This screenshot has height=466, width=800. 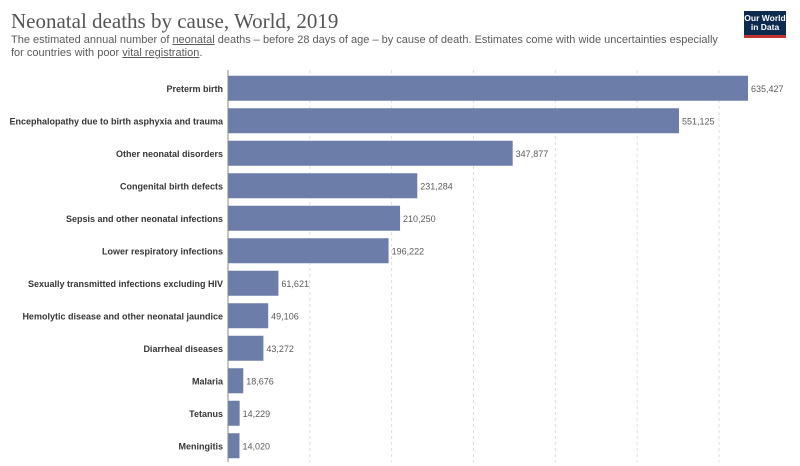 I want to click on category-label: Tetanus, so click(x=206, y=414).